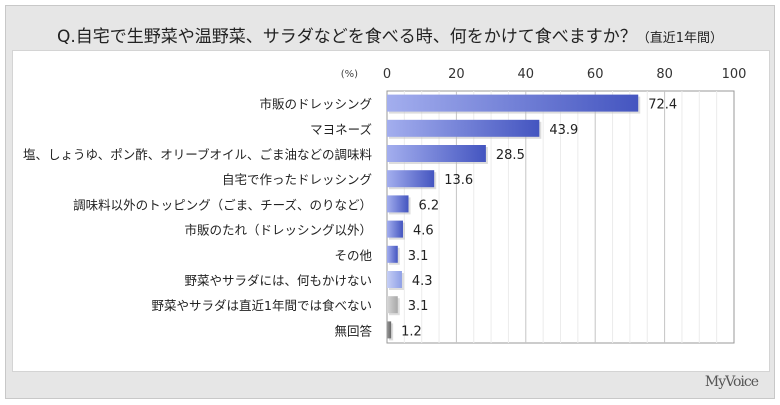  I want to click on x-tick-label: 0, so click(387, 74).